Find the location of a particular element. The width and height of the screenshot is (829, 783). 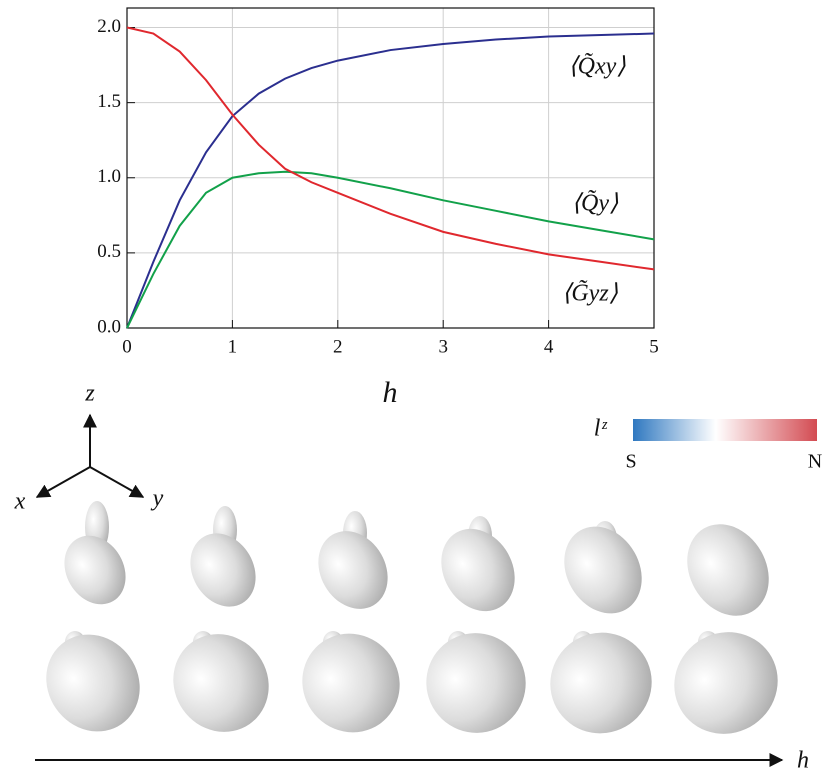

z-label: z is located at coordinates (89, 394).